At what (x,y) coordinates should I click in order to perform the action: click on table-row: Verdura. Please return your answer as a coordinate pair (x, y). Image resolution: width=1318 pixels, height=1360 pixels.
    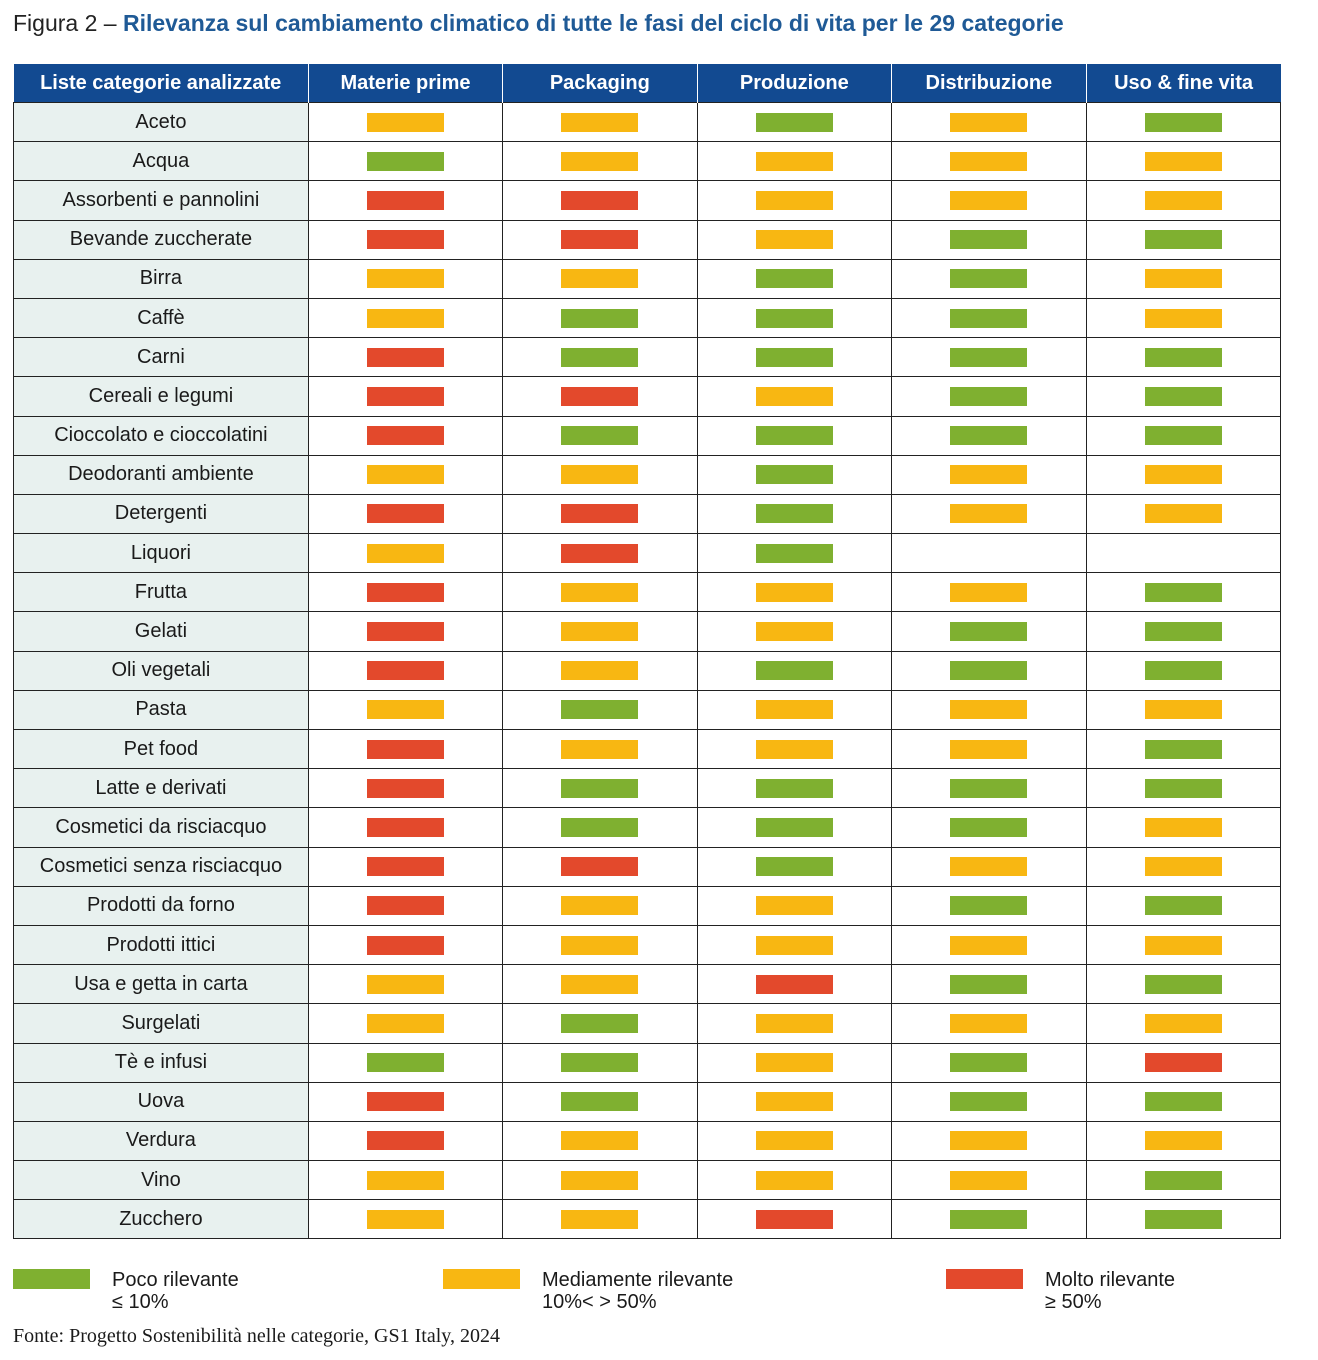
    Looking at the image, I should click on (647, 1141).